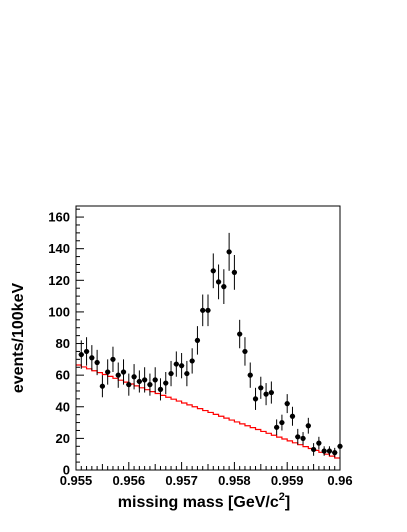 Image resolution: width=407 pixels, height=532 pixels. What do you see at coordinates (59, 311) in the screenshot?
I see `y-tick-label: 100` at bounding box center [59, 311].